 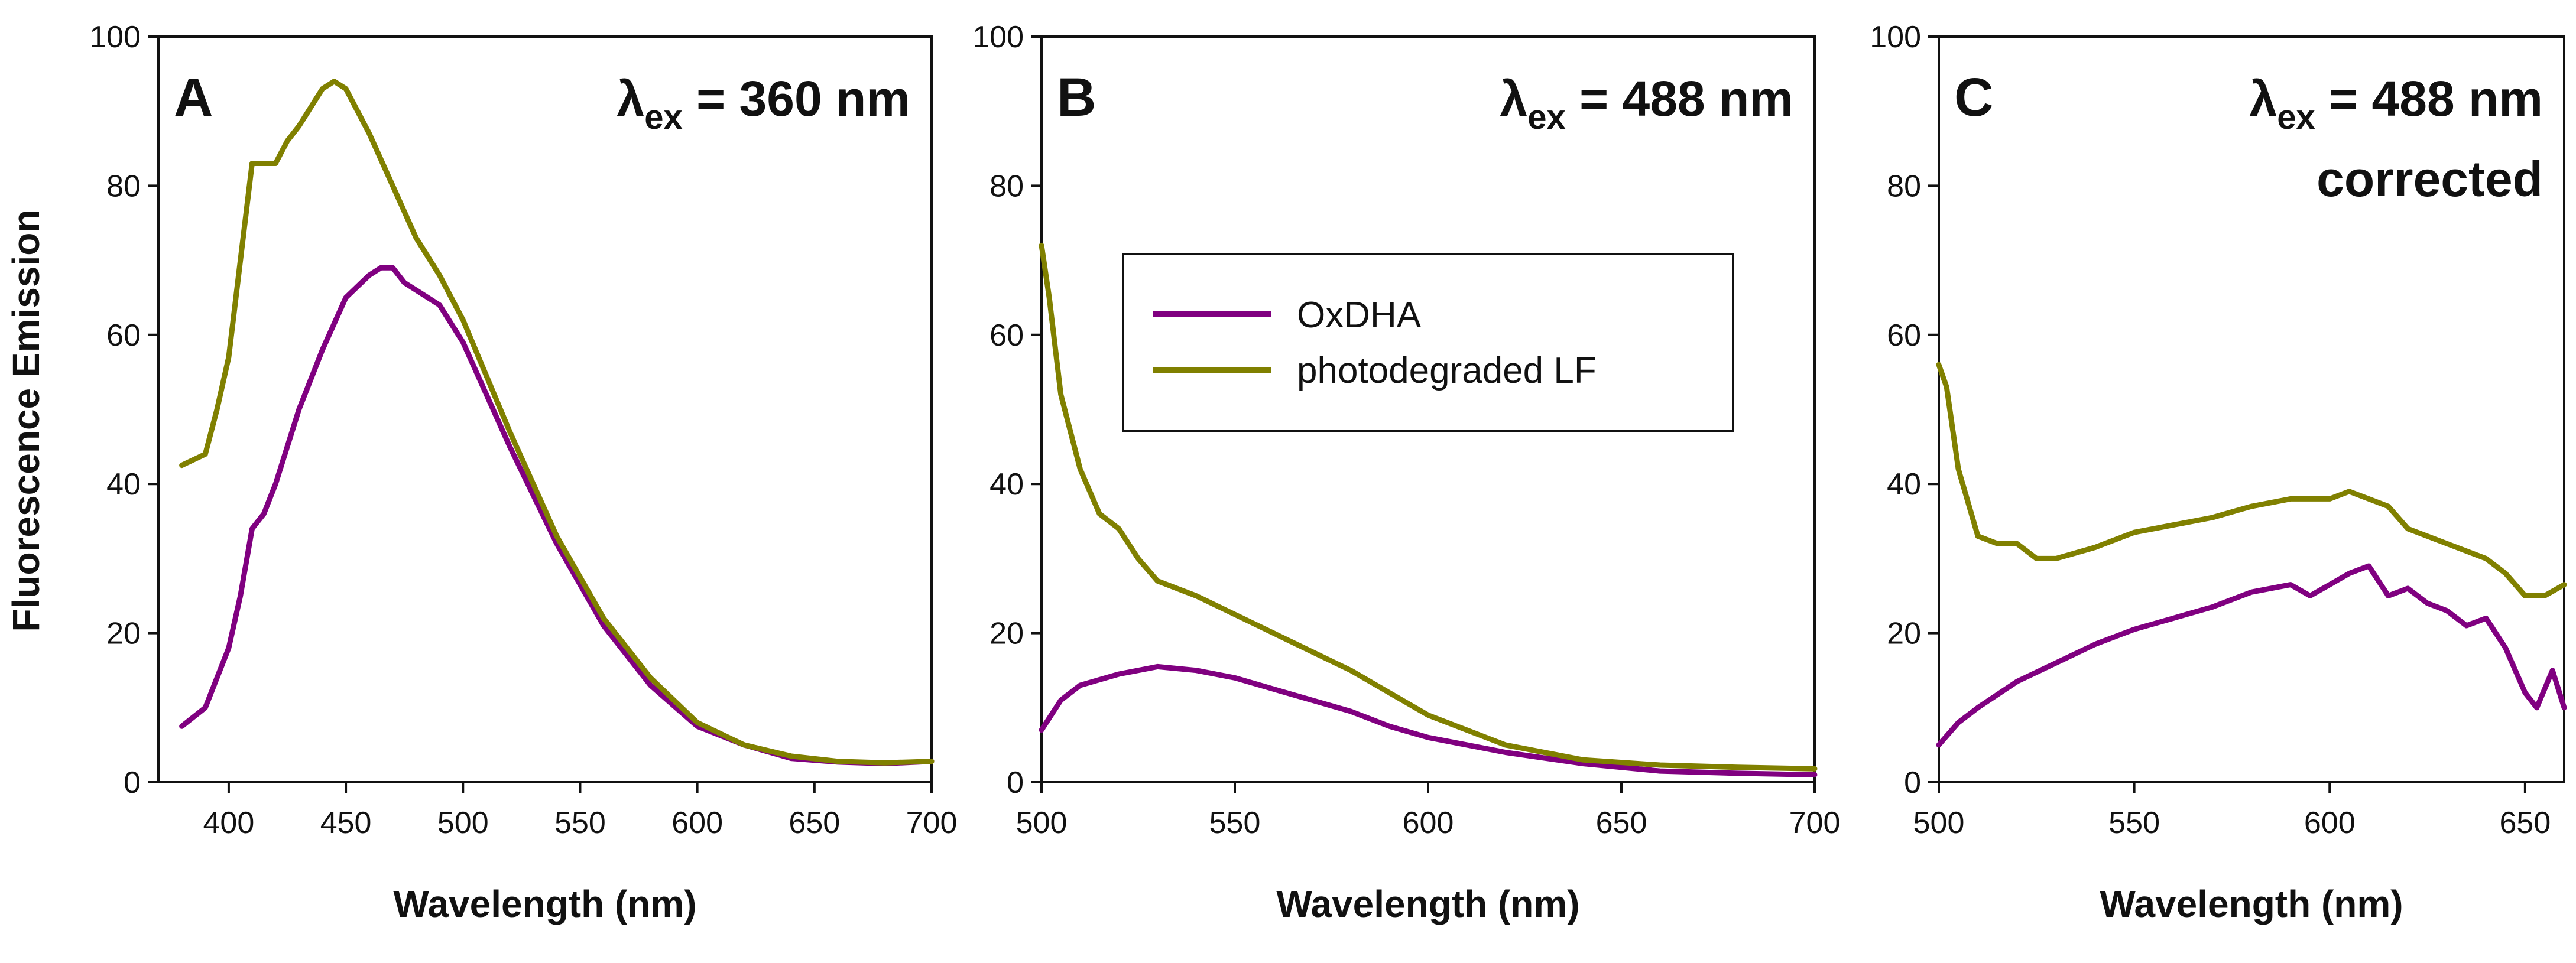 I want to click on x-tick-label-c-550: 550, so click(x=2134, y=823).